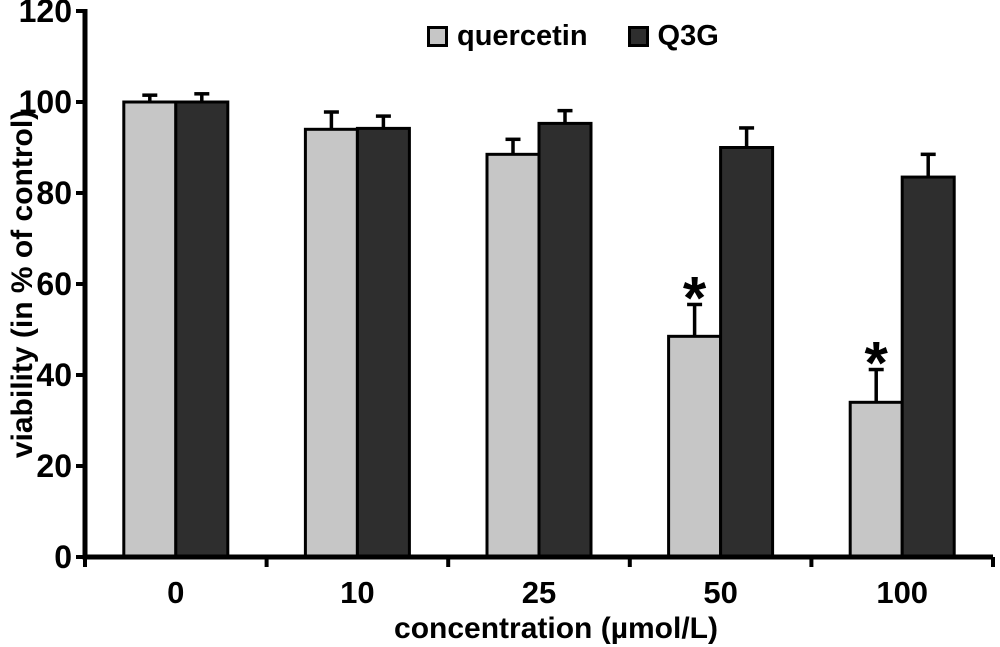 Image resolution: width=1000 pixels, height=647 pixels. What do you see at coordinates (357, 592) in the screenshot?
I see `x-tick-label-10: 10` at bounding box center [357, 592].